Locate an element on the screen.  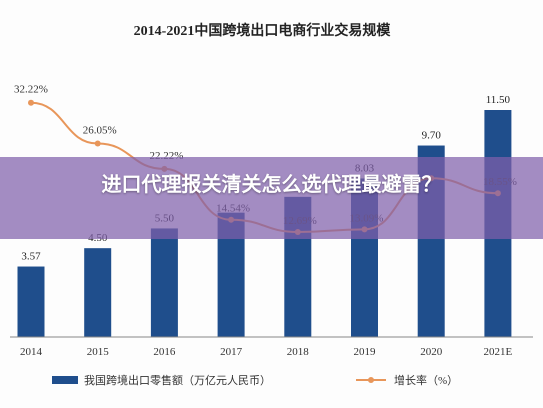
x-tick-2014: 2014 is located at coordinates (31, 352).